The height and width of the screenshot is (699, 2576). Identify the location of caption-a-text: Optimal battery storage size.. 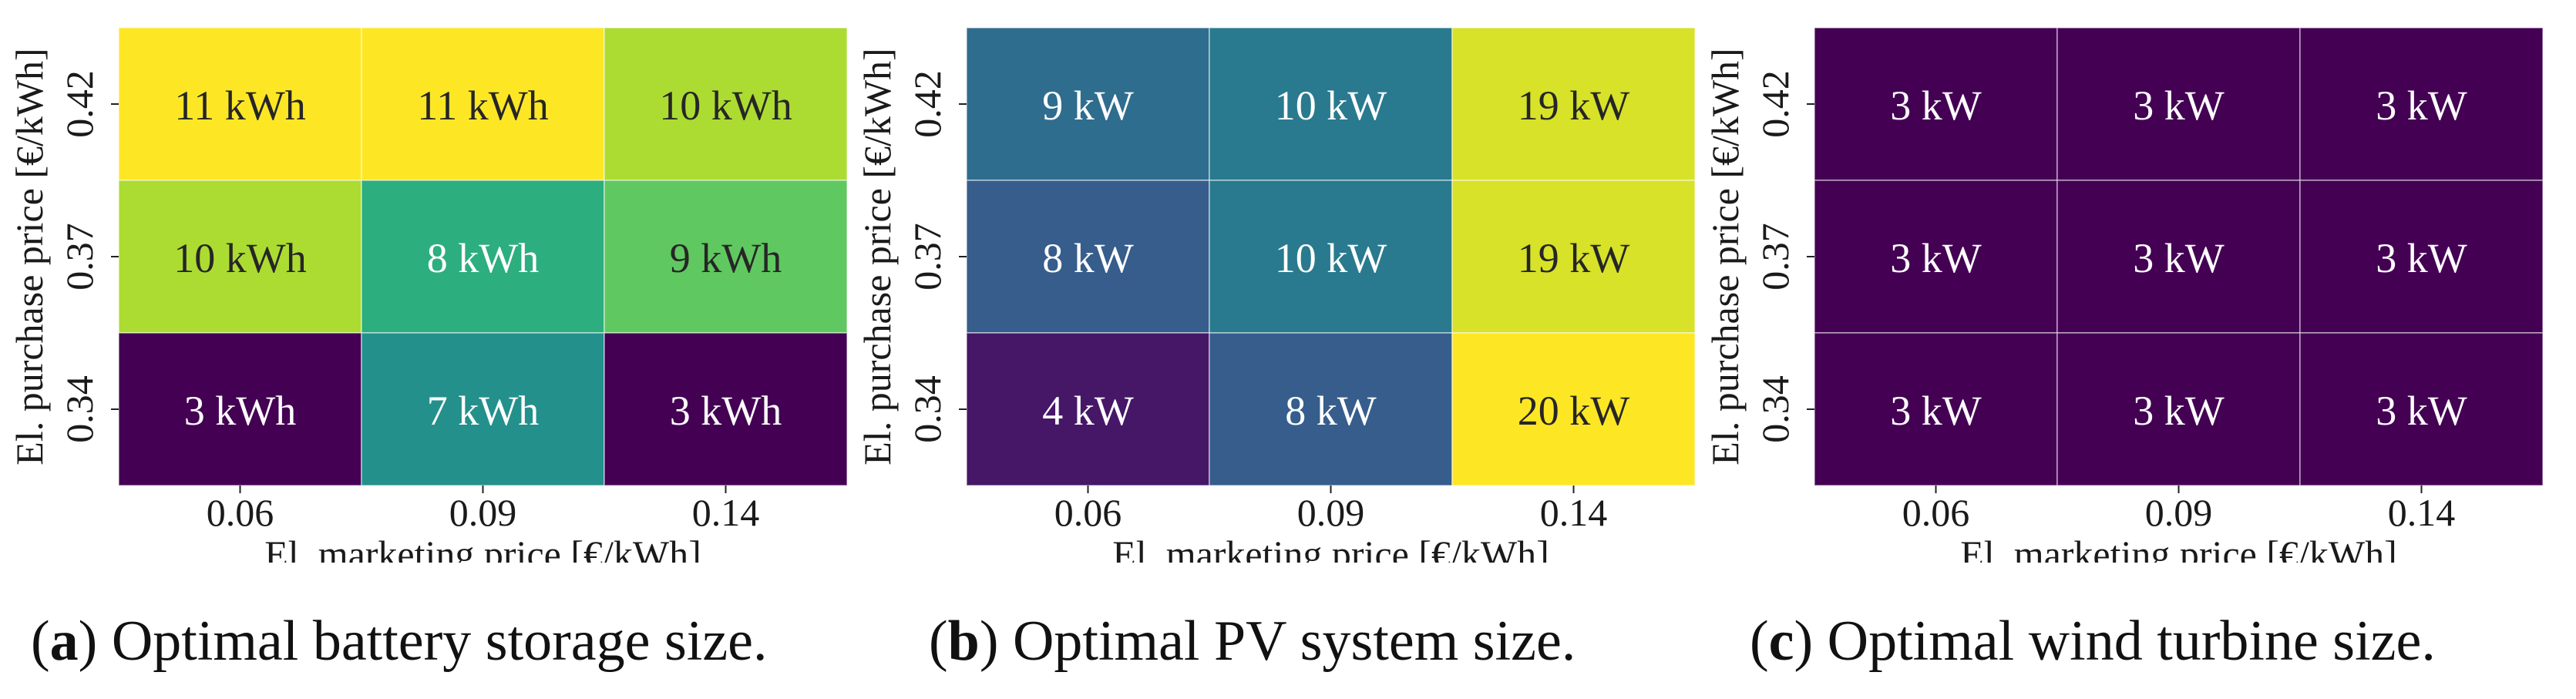
(432, 641).